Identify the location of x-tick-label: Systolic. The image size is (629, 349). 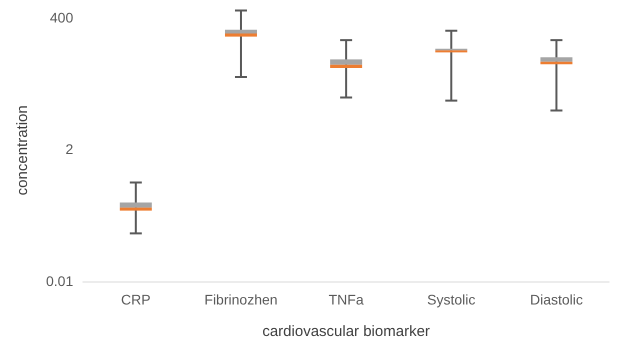
(451, 299).